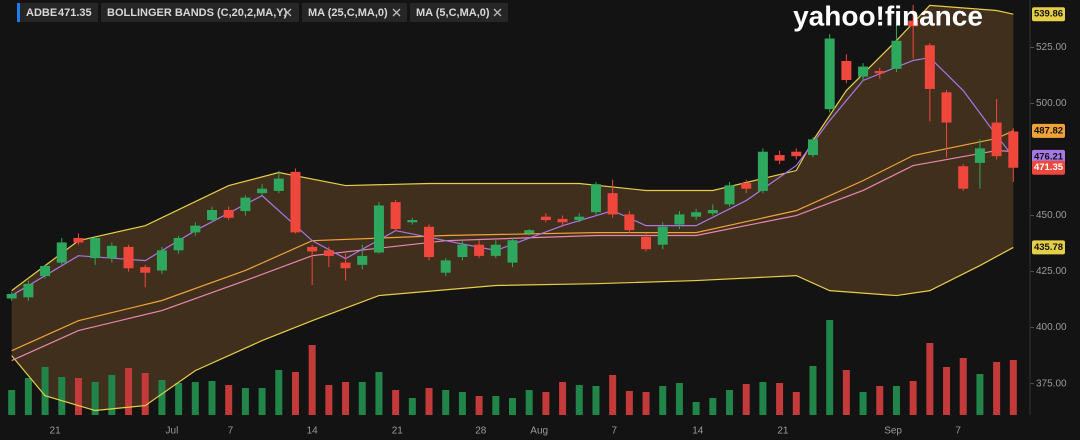 The height and width of the screenshot is (440, 1080). Describe the element at coordinates (453, 13) in the screenshot. I see `indicator-label: MA (5,C,MA,0)` at that location.